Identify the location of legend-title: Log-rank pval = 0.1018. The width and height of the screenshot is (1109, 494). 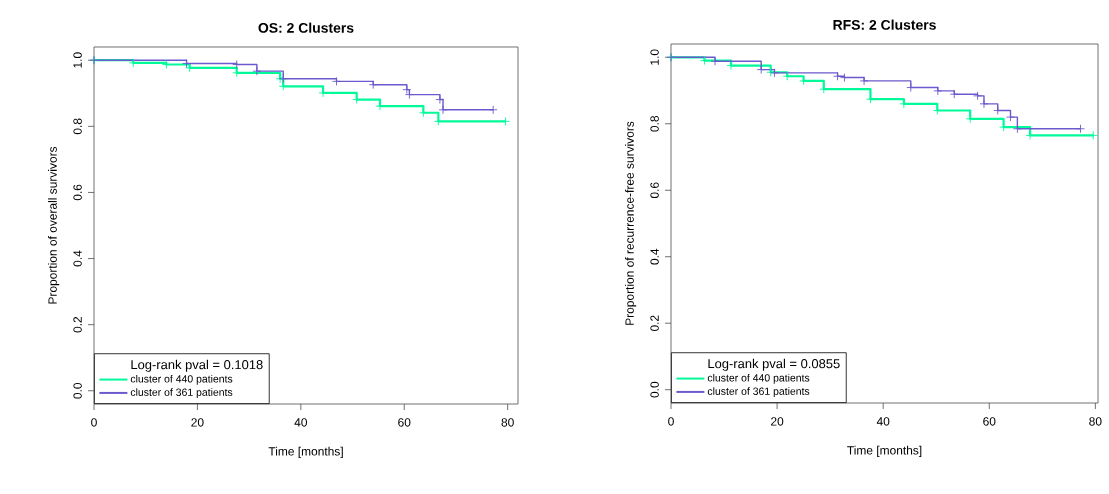
(197, 365).